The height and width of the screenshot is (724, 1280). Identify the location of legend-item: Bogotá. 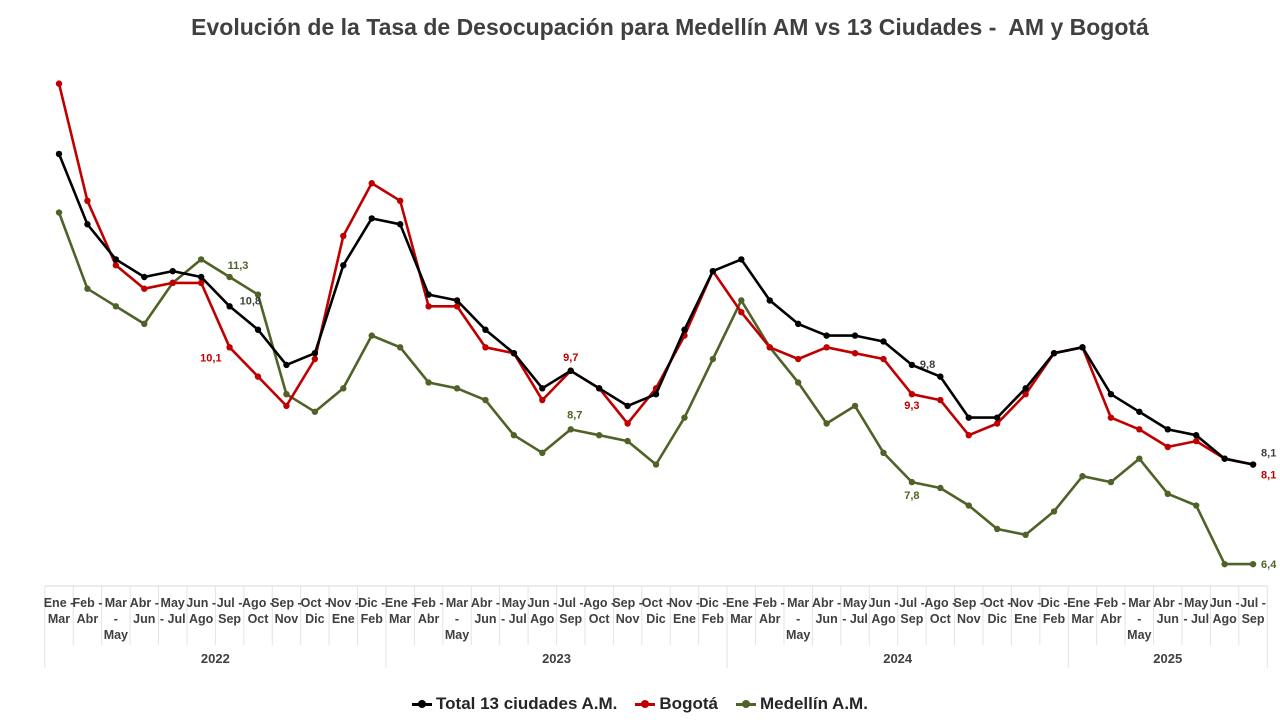
(676, 704).